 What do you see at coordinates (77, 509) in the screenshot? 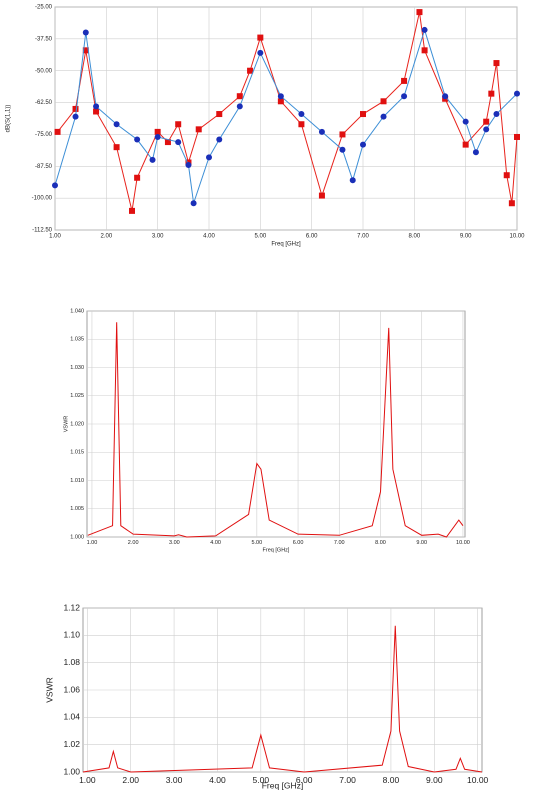
I see `y-tick-label: 1.005` at bounding box center [77, 509].